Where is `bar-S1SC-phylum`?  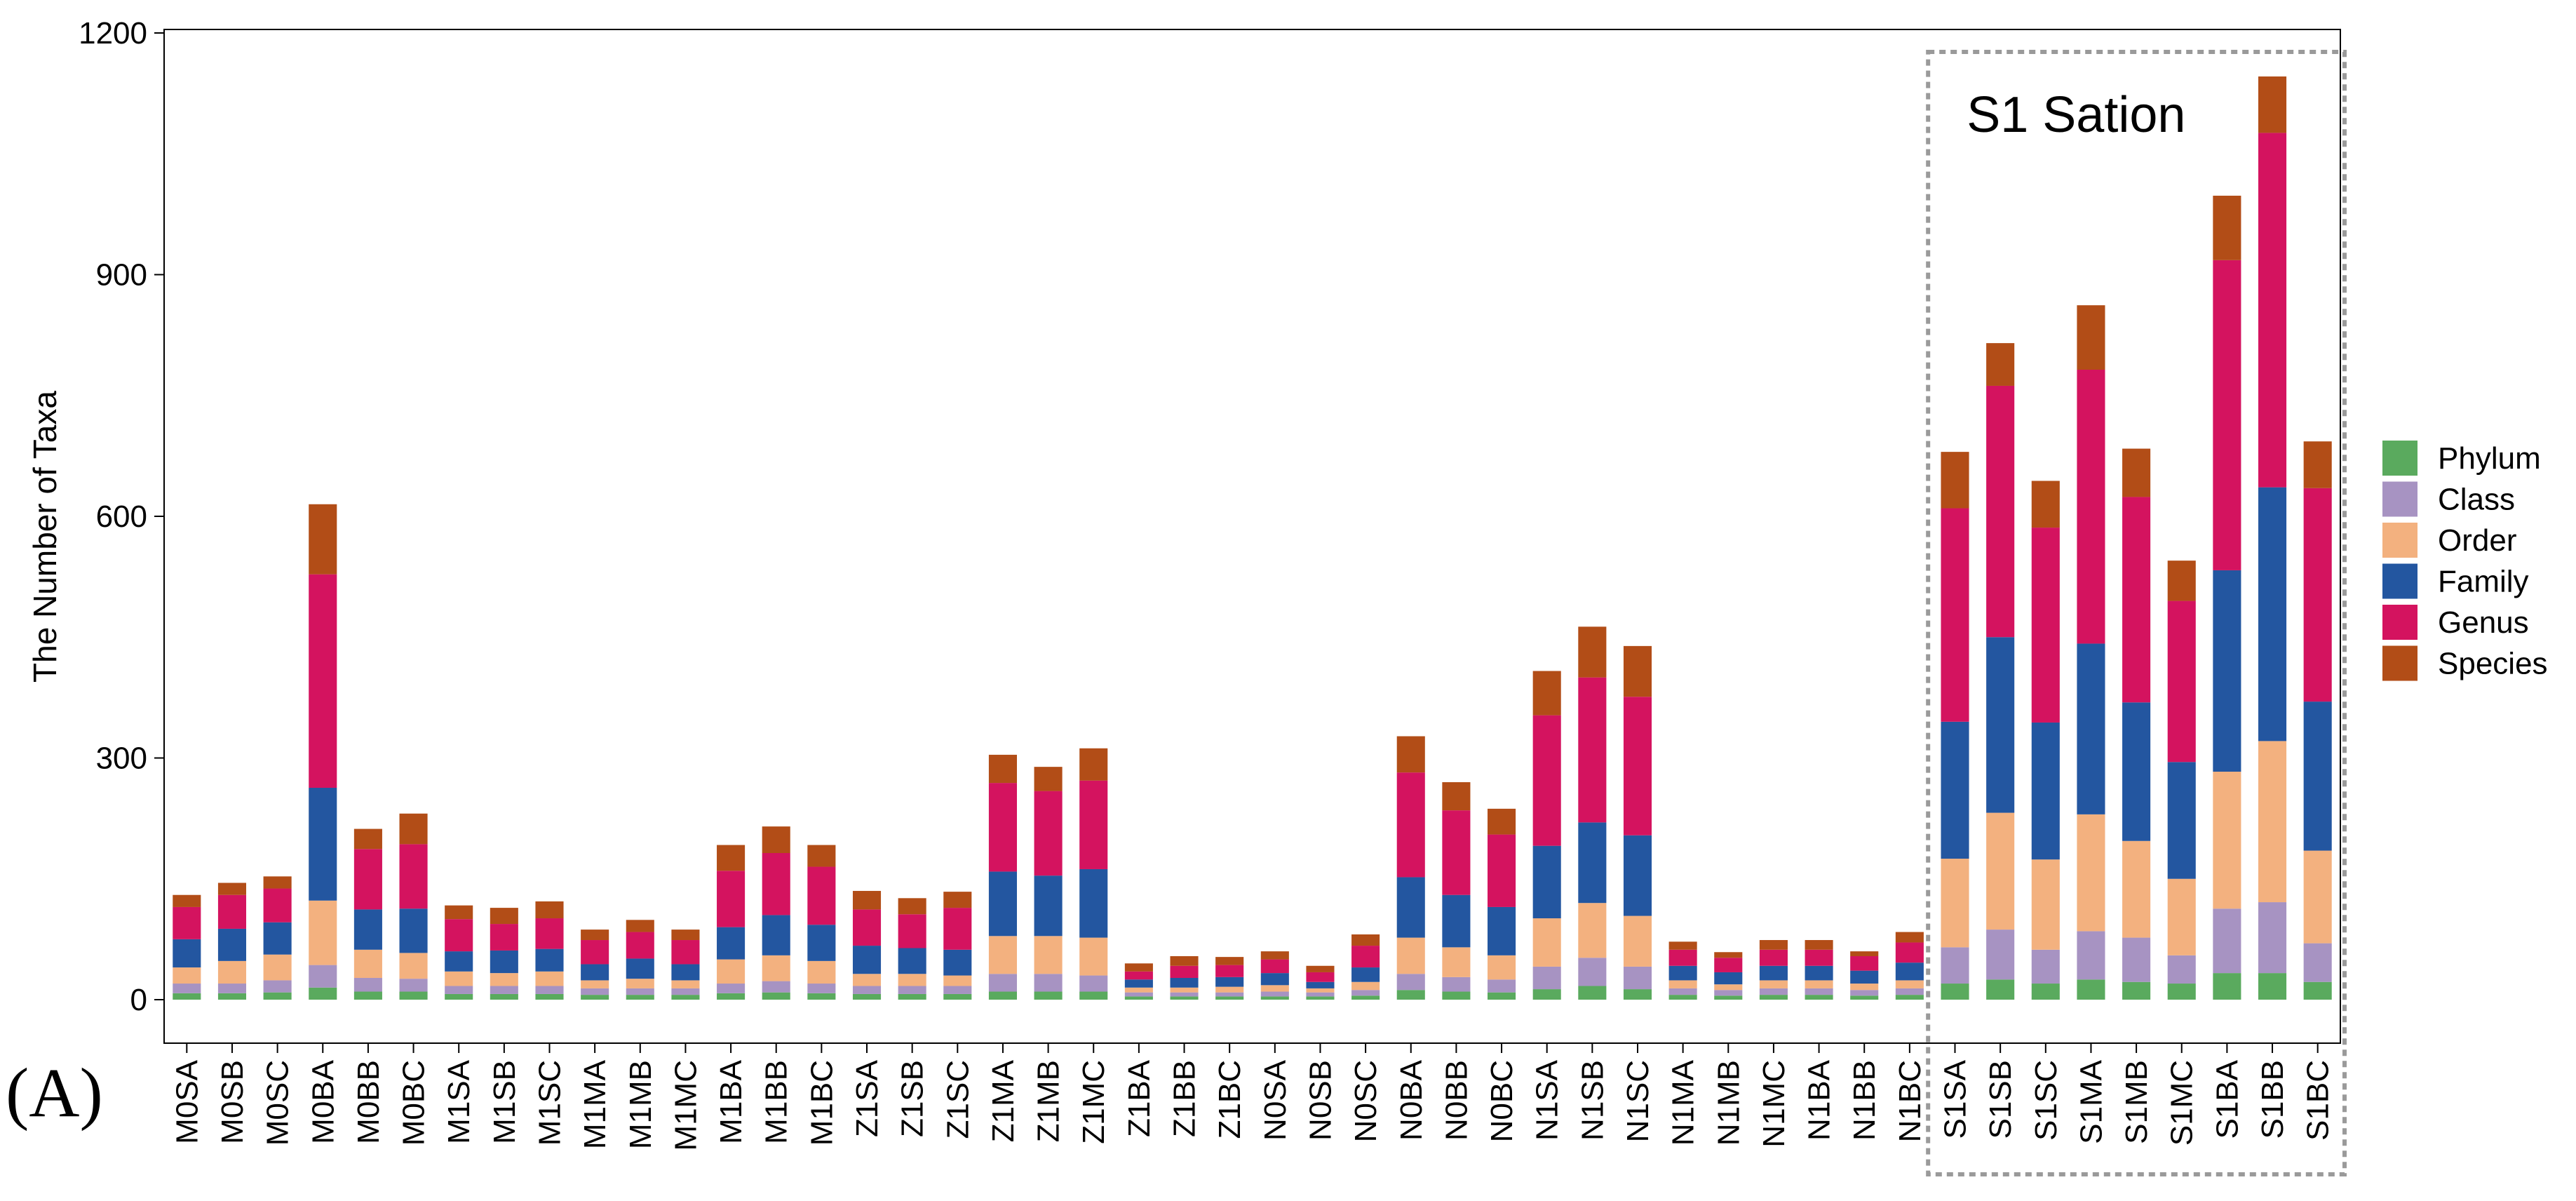 bar-S1SC-phylum is located at coordinates (2045, 992).